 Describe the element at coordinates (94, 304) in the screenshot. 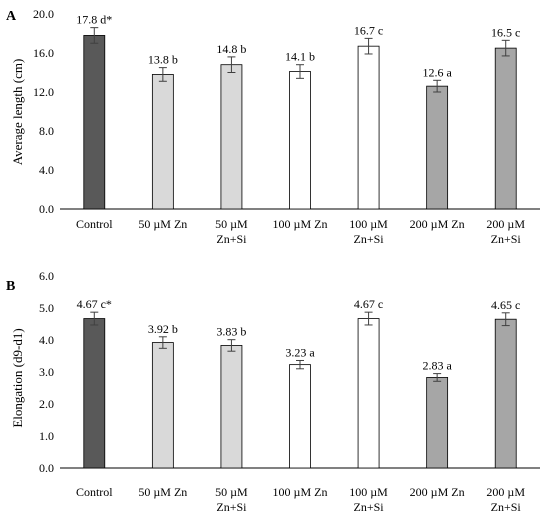

I see `data-label: 4.67 c*` at that location.